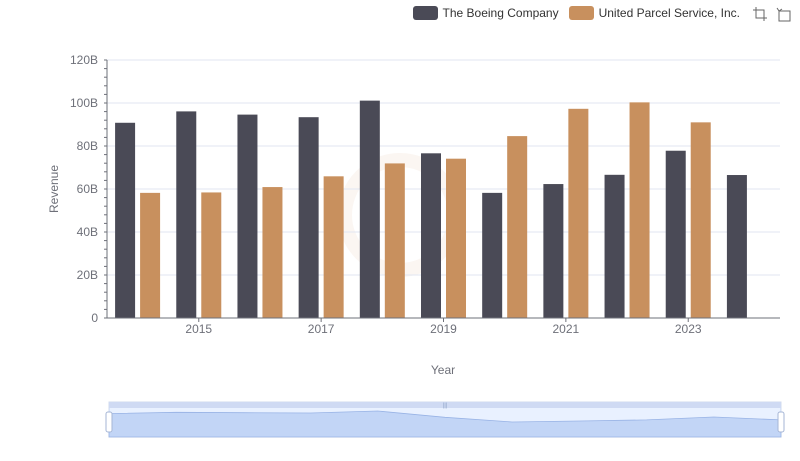  Describe the element at coordinates (669, 13) in the screenshot. I see `legend-label-ups: United Parcel Service, Inc.` at that location.